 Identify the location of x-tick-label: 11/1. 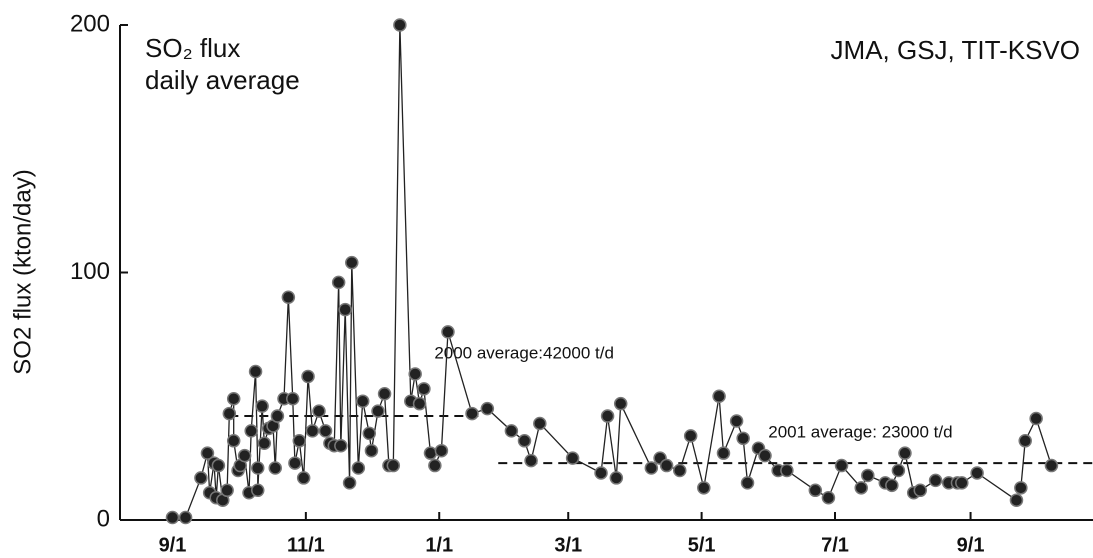
(306, 545).